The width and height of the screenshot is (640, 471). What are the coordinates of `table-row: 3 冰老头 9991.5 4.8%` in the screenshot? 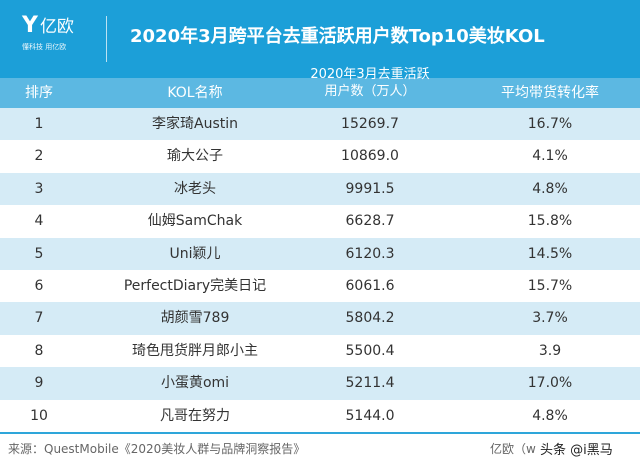 It's located at (320, 189).